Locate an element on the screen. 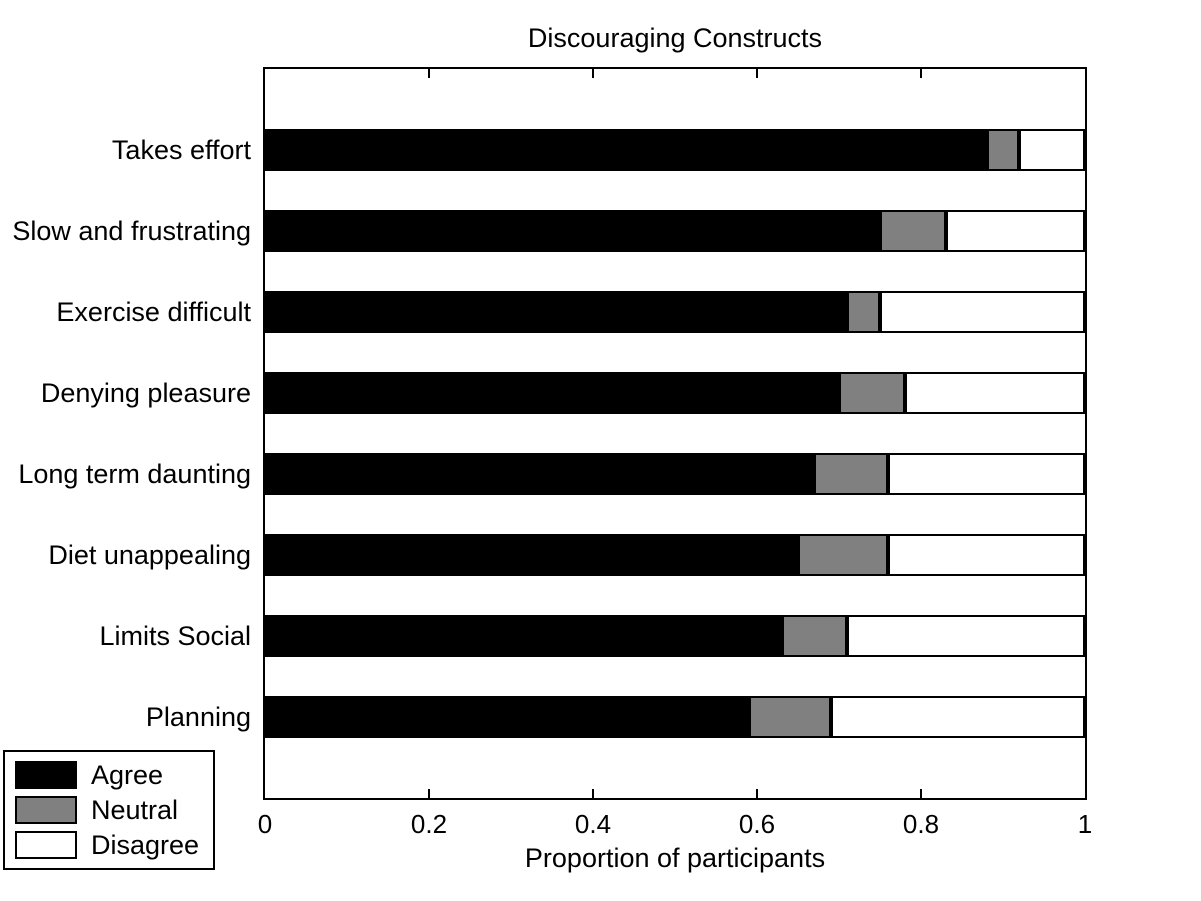 The height and width of the screenshot is (901, 1201). x-tick-label-2: 0.4 is located at coordinates (593, 824).